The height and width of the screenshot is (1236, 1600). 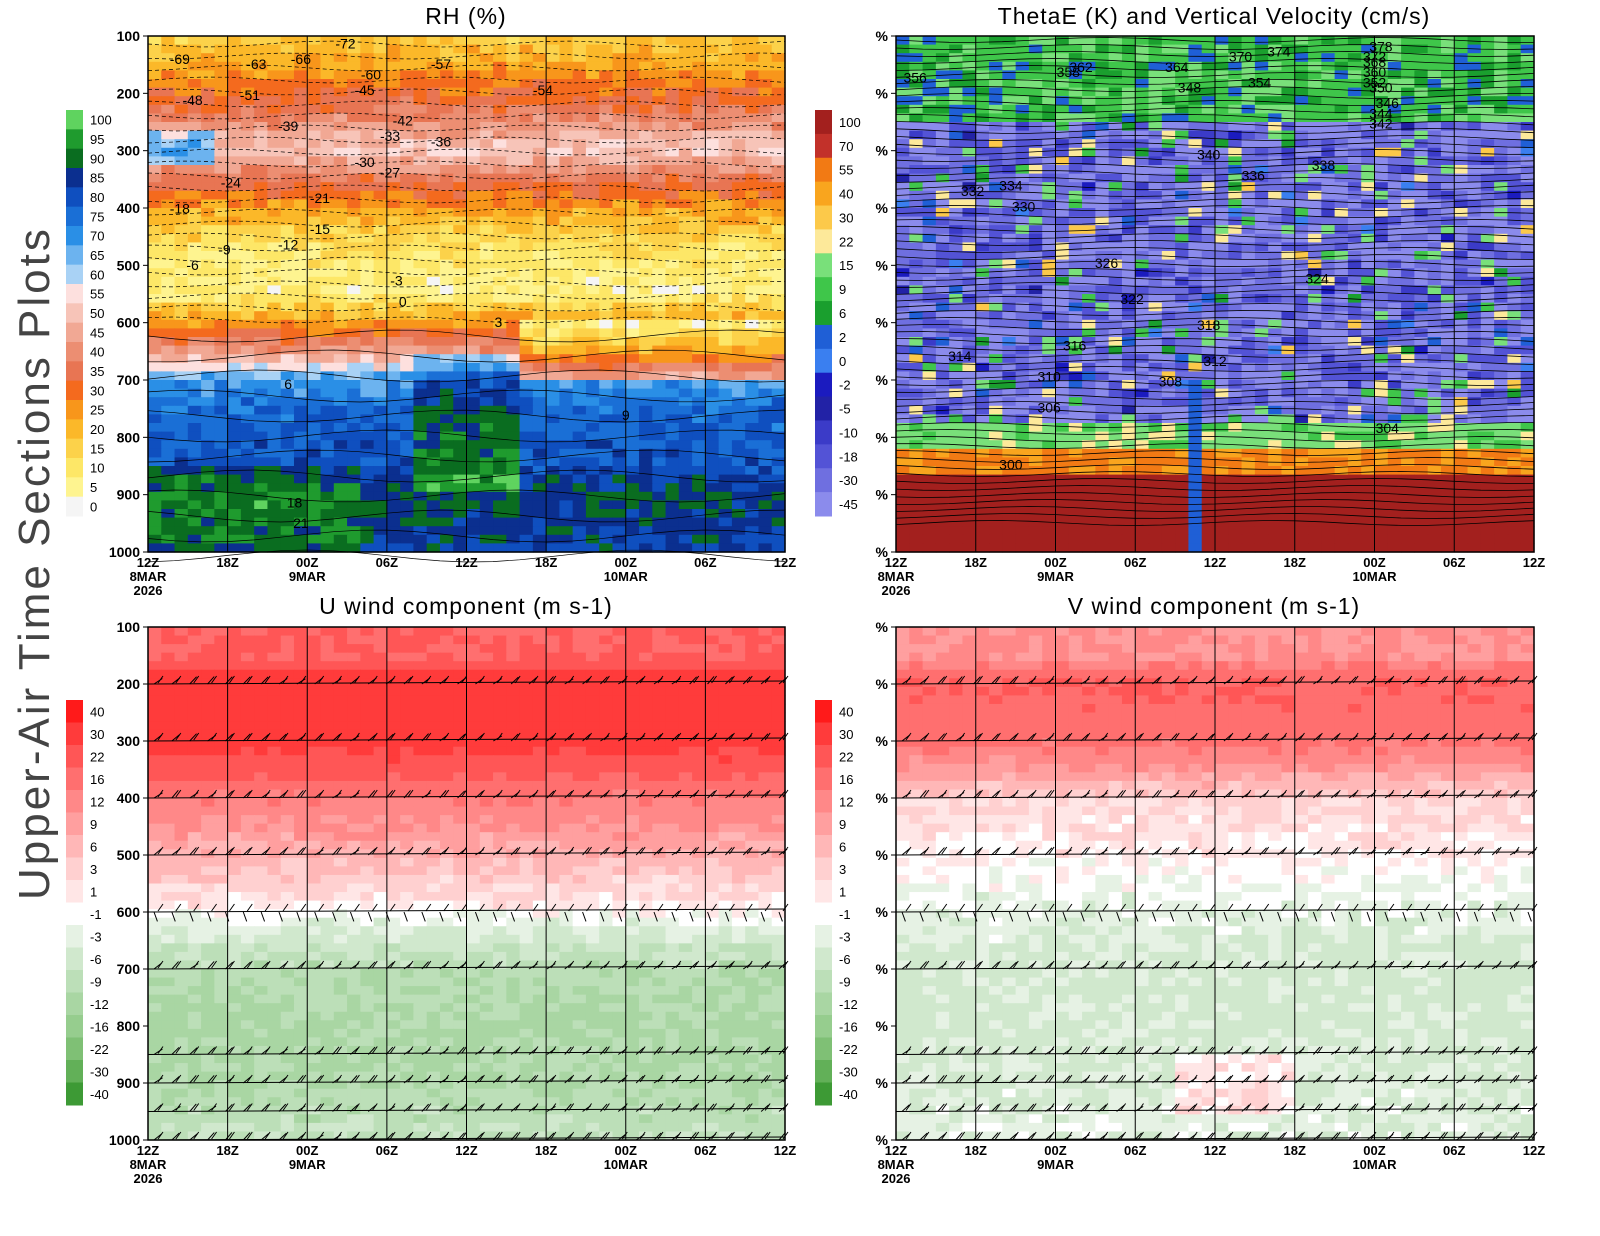 I want to click on y-tick-label: 600, so click(x=129, y=323).